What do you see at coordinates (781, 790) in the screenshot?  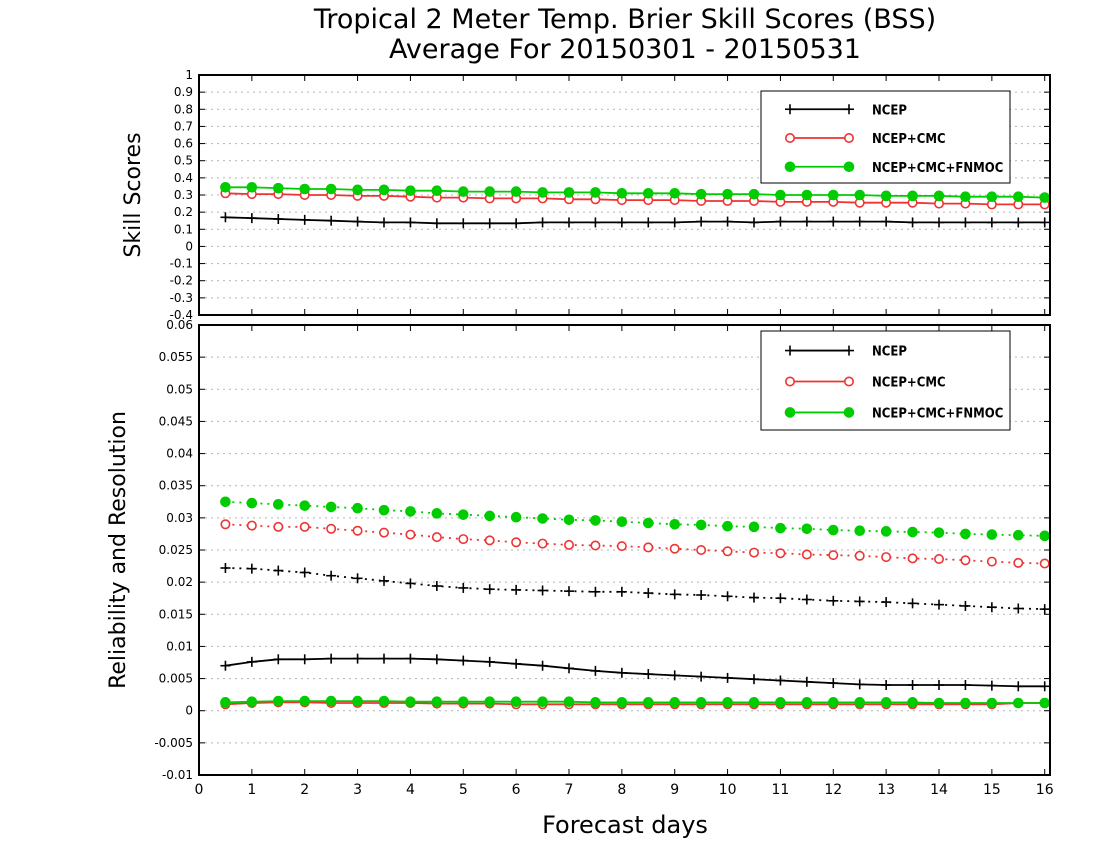 I see `x-tick-label: 11` at bounding box center [781, 790].